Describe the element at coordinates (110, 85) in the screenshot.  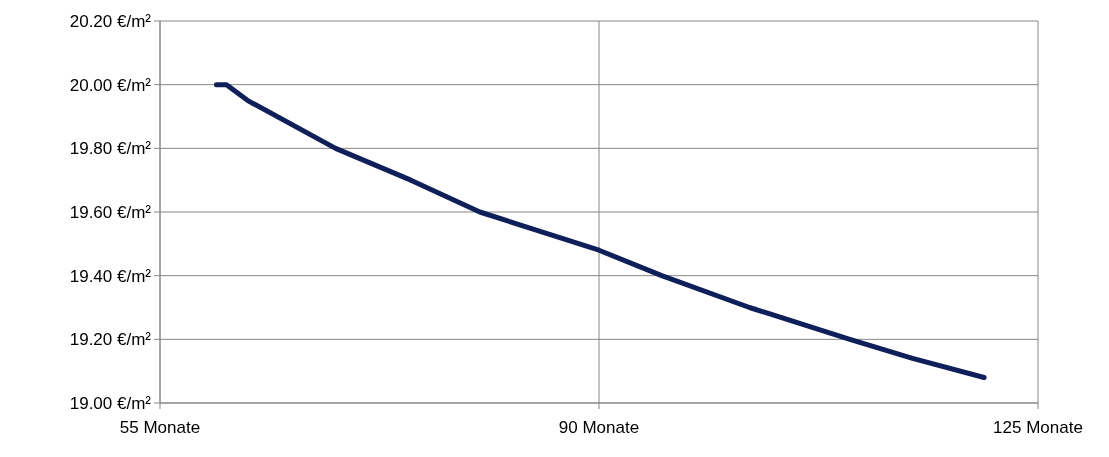
I see `y-tick-label: 20.00 €/m²` at that location.